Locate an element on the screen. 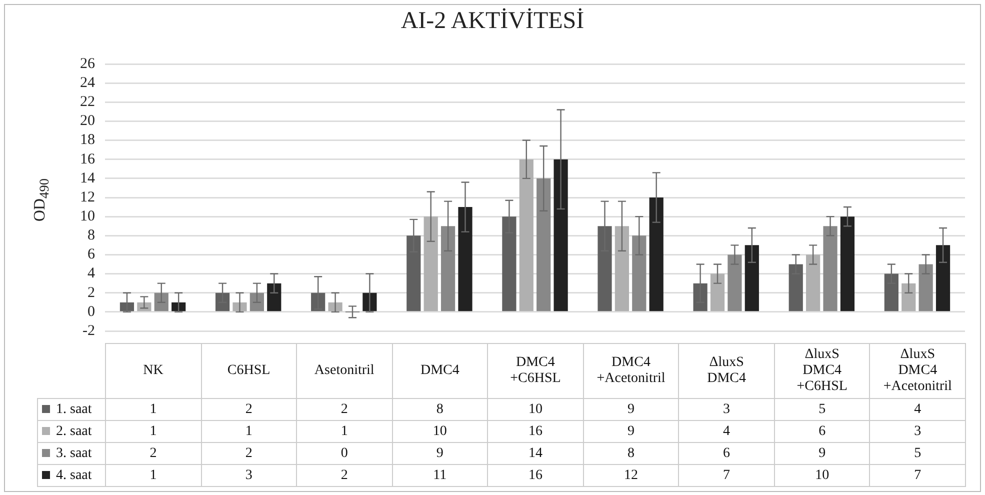 This screenshot has height=495, width=985. y-tick-label: 26 is located at coordinates (88, 64).